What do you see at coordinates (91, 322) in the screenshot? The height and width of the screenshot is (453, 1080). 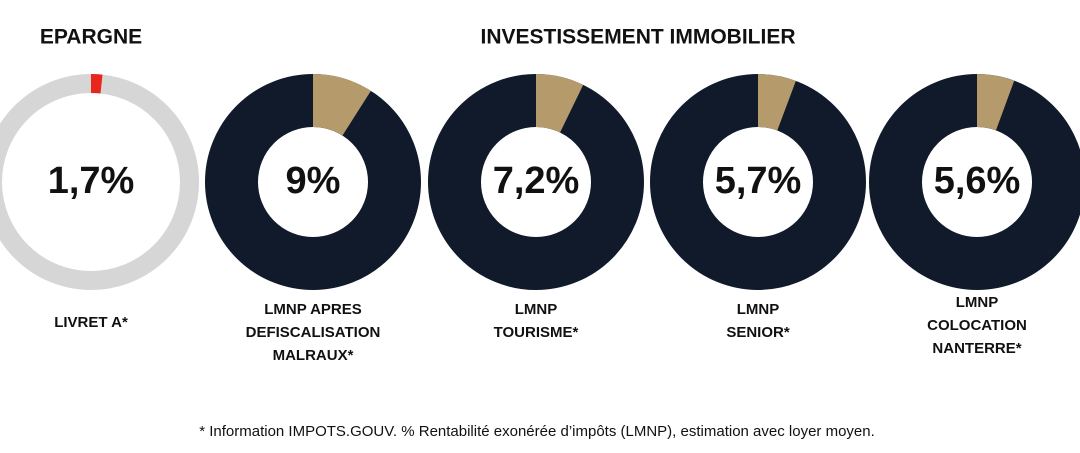 I see `chart-label: LIVRET A*` at bounding box center [91, 322].